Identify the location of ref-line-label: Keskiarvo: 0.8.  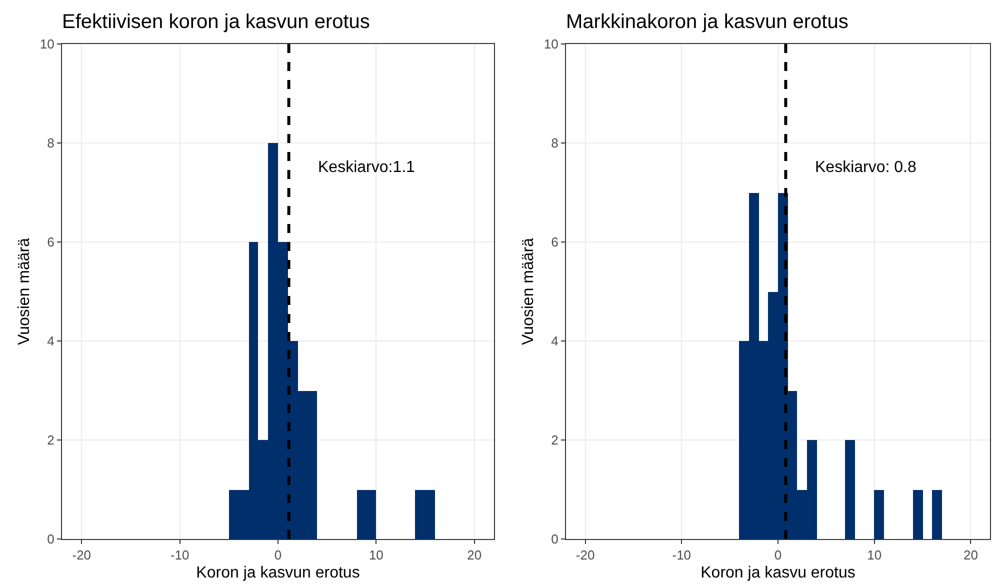
(865, 167).